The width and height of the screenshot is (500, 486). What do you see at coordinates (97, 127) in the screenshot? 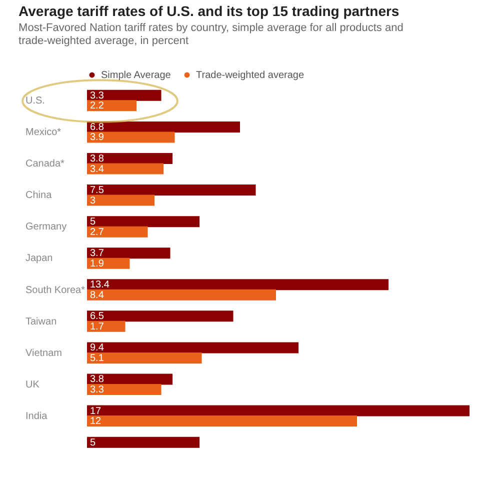
I see `data-label: 6.8` at bounding box center [97, 127].